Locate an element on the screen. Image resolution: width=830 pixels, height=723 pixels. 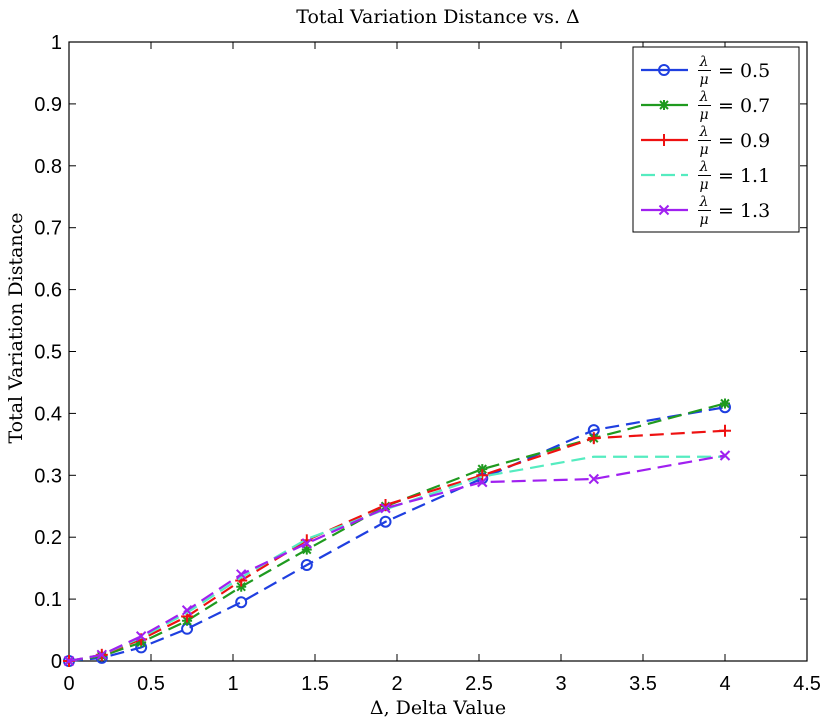
legend-item: λμ = 1.1 is located at coordinates (705, 176).